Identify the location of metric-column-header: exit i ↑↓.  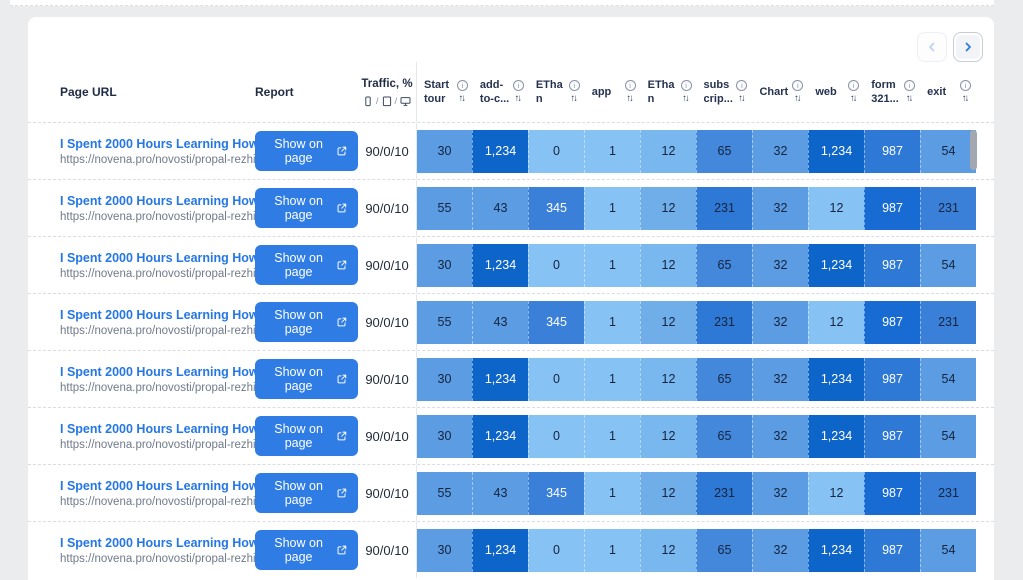
(948, 92).